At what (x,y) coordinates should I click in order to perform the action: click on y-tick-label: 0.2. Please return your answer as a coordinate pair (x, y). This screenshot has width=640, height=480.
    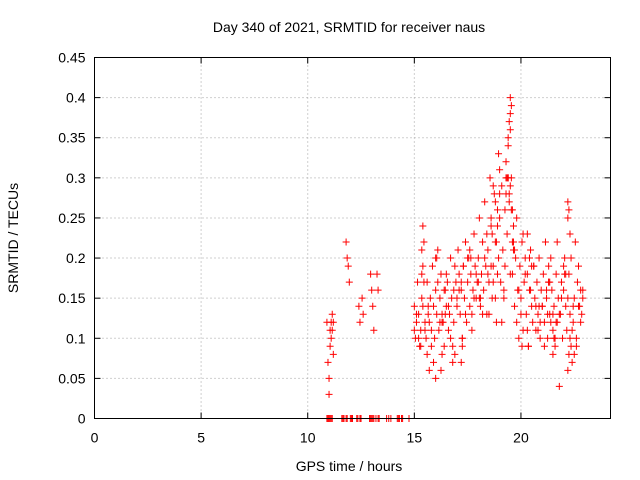
    Looking at the image, I should click on (76, 258).